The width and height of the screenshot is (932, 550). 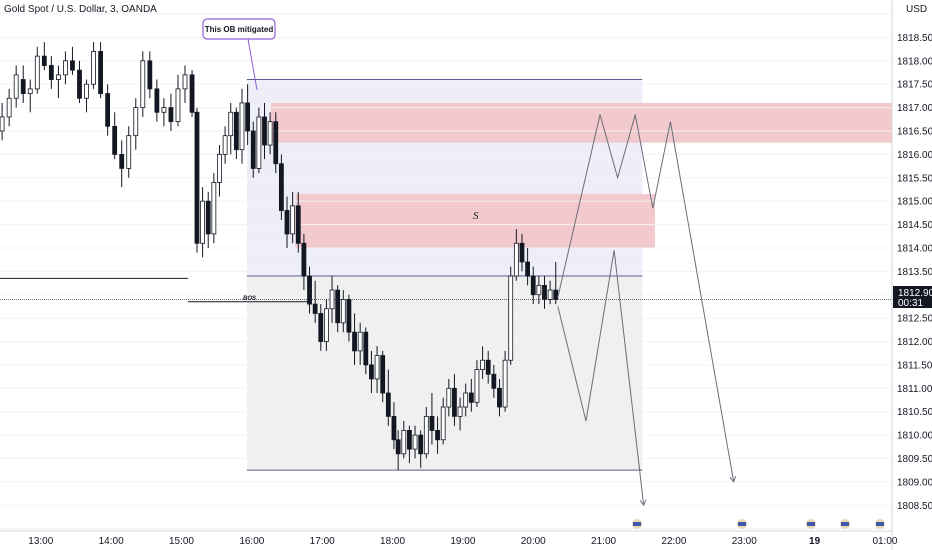 What do you see at coordinates (914, 202) in the screenshot?
I see `price-tick-label: 1815.000` at bounding box center [914, 202].